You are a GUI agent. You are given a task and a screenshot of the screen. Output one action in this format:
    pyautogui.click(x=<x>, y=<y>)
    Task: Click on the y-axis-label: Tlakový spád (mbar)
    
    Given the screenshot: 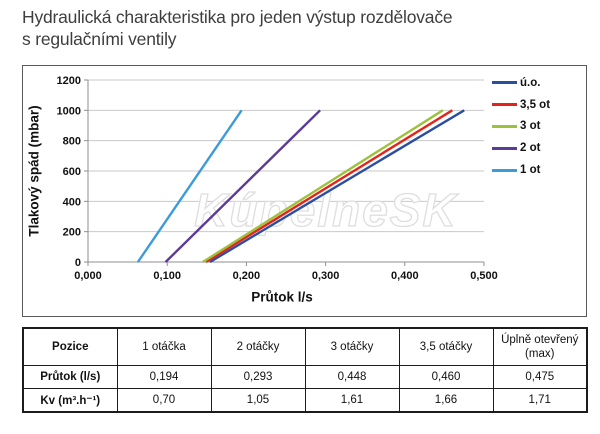 What is the action you would take?
    pyautogui.click(x=34, y=171)
    